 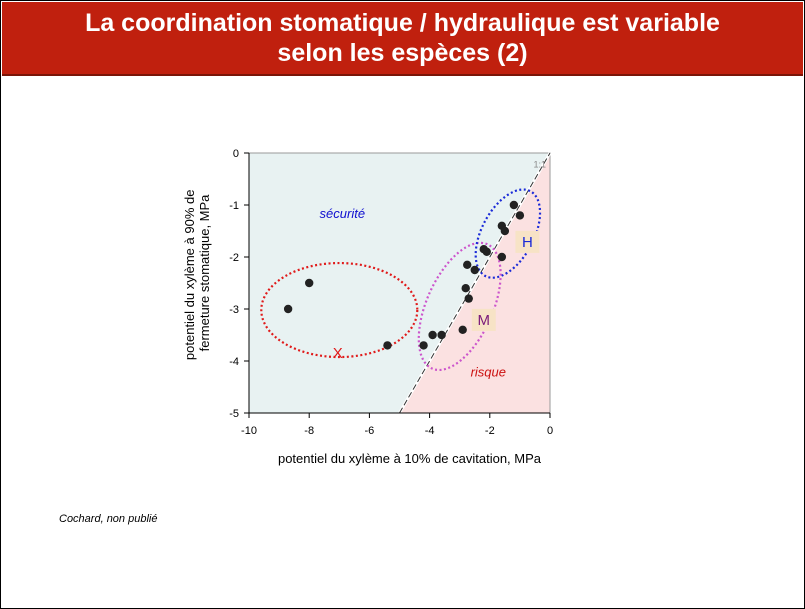 What do you see at coordinates (204, 273) in the screenshot?
I see `y-axis-label-line-2: fermeture stomatique, MPa` at bounding box center [204, 273].